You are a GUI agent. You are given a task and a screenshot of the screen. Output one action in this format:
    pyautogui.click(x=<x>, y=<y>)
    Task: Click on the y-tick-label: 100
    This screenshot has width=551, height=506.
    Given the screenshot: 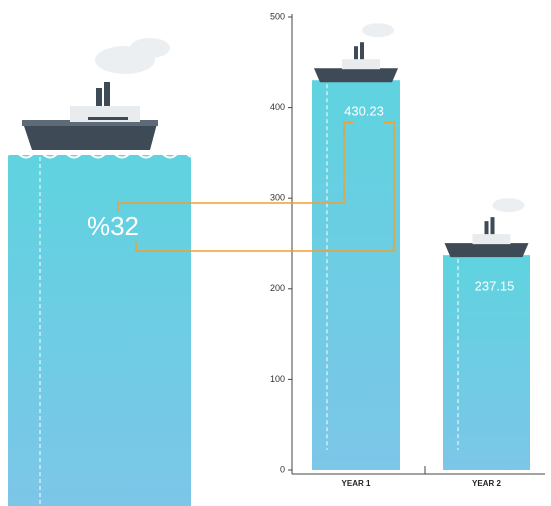 What is the action you would take?
    pyautogui.click(x=277, y=379)
    